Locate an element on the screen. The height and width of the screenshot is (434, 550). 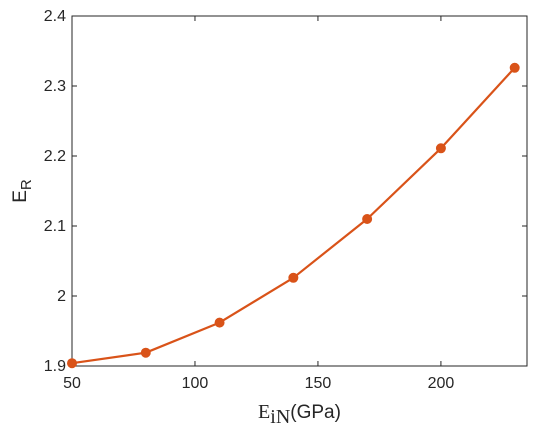
y-tick-label: 2 is located at coordinates (61, 296).